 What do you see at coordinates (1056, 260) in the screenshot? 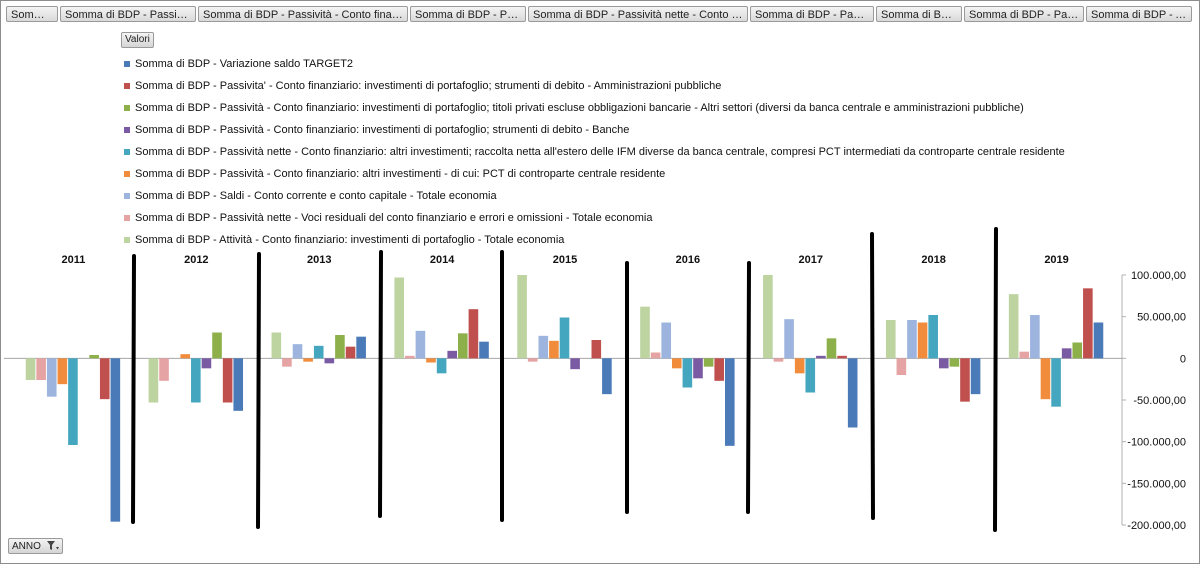
I see `category-label: 2019` at bounding box center [1056, 260].